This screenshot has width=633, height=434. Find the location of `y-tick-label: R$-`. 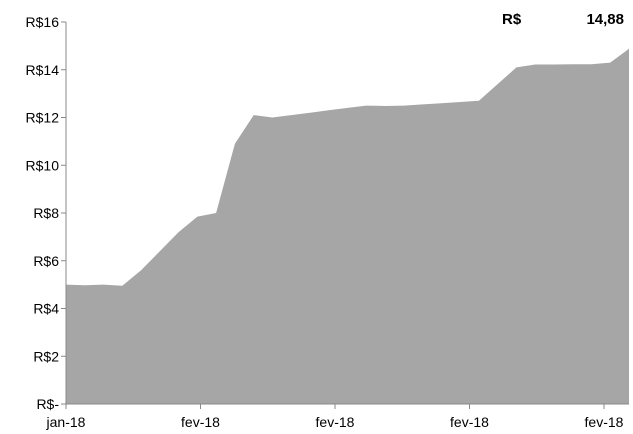

y-tick-label: R$- is located at coordinates (47, 404).